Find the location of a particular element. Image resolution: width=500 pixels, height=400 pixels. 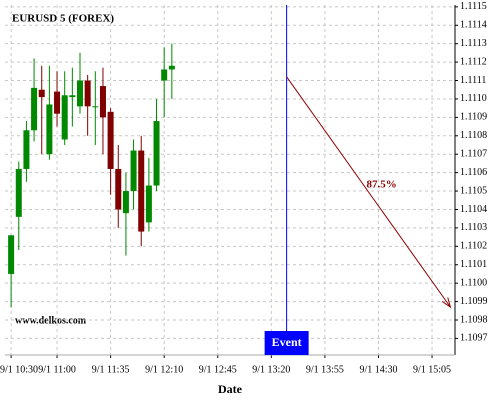

y-tick-label: 1.1110 is located at coordinates (473, 98).